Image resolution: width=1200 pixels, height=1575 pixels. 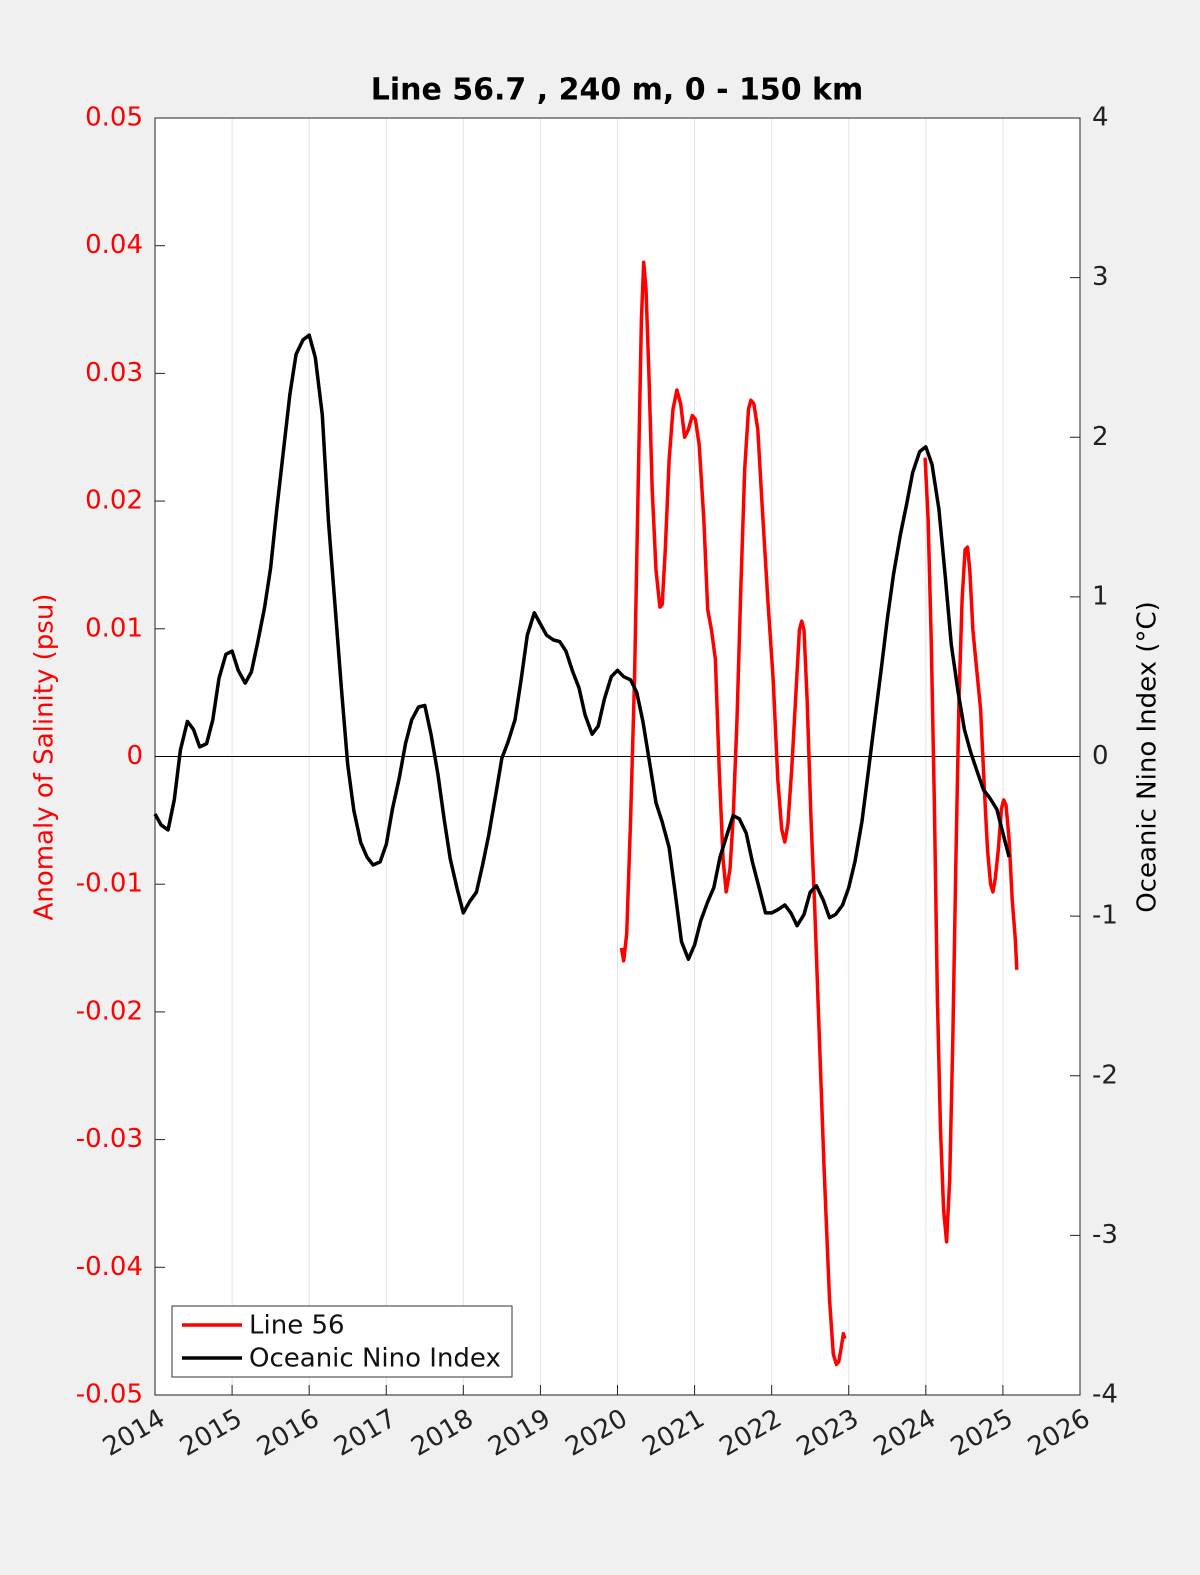 I want to click on y2-tick-label: -1, so click(x=1105, y=916).